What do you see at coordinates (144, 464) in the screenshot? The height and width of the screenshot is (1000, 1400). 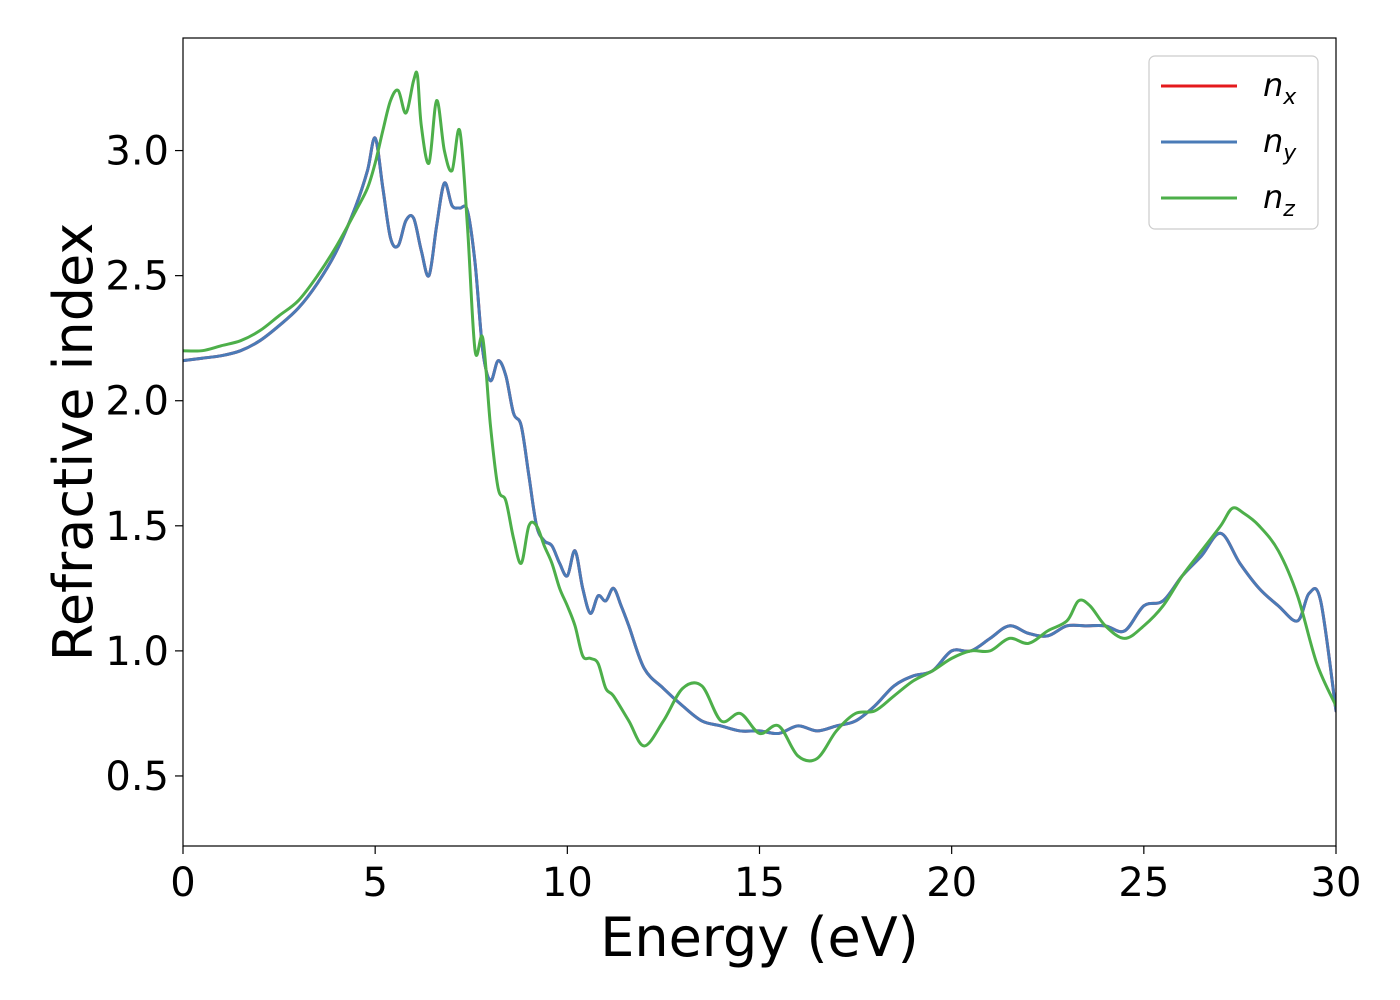 I see `y-axis: 0.5 1.0 1.5 2.0 2.5 3.0` at bounding box center [144, 464].